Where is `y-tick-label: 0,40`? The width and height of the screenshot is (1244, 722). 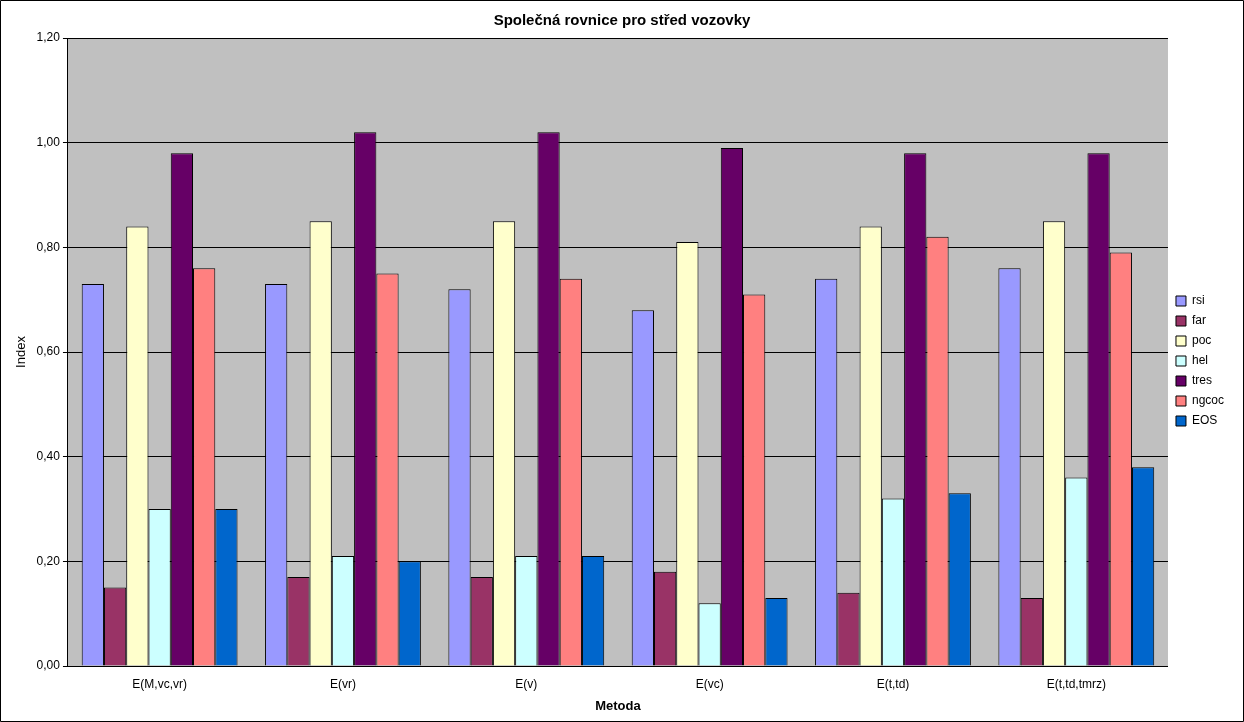 y-tick-label: 0,40 is located at coordinates (48, 455).